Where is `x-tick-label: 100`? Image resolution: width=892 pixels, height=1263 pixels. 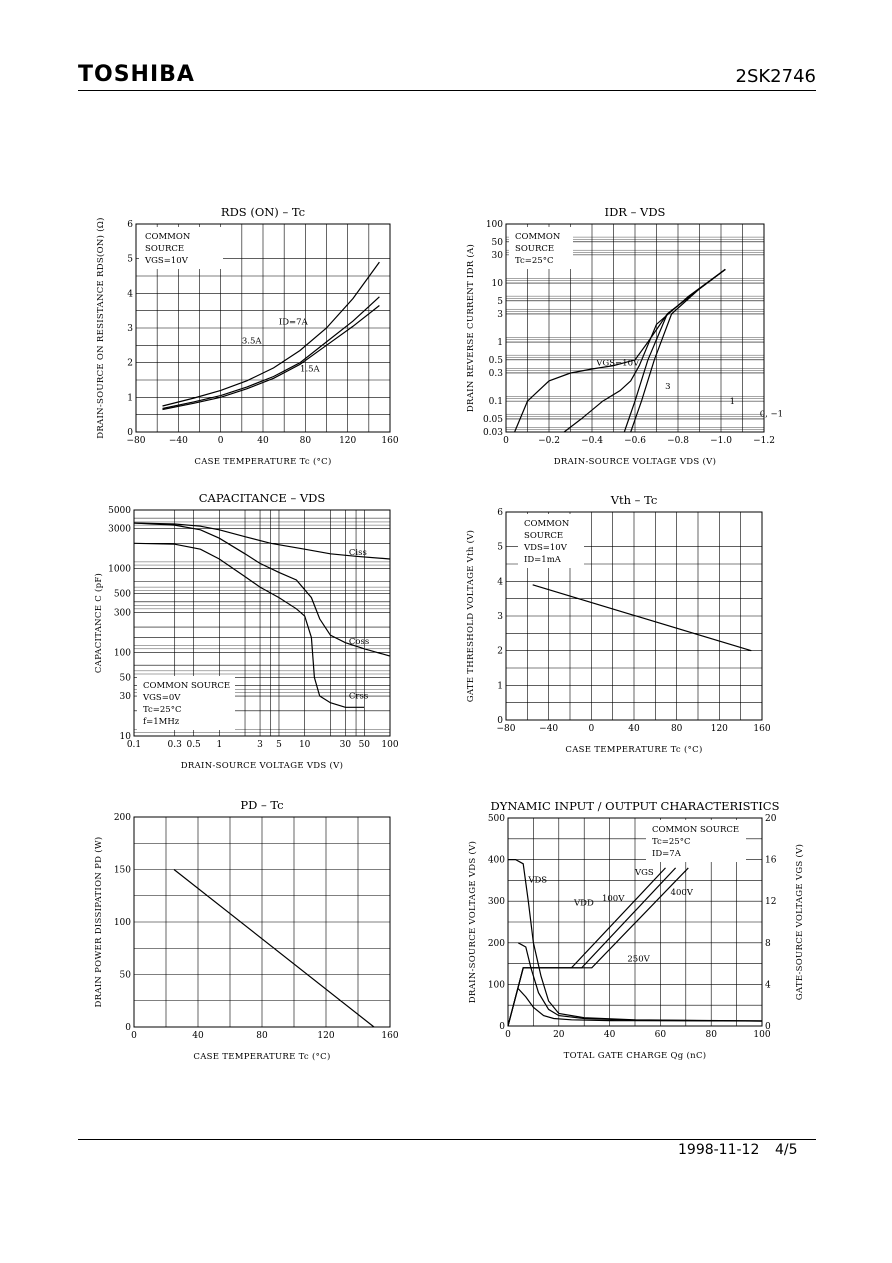 x-tick-label: 100 is located at coordinates (389, 745).